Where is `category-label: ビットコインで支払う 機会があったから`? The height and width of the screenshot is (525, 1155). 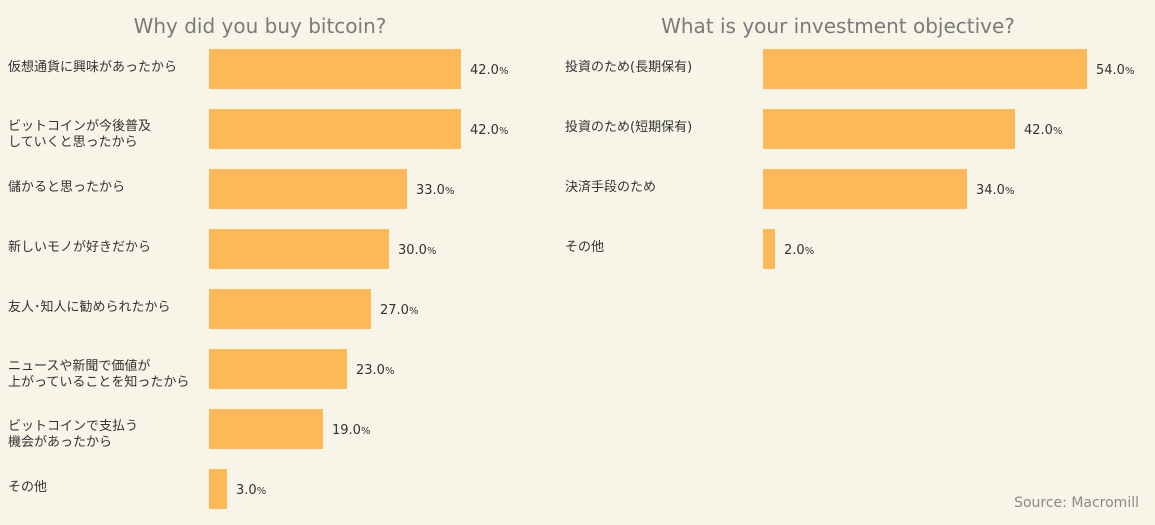 category-label: ビットコインで支払う 機会があったから is located at coordinates (73, 434).